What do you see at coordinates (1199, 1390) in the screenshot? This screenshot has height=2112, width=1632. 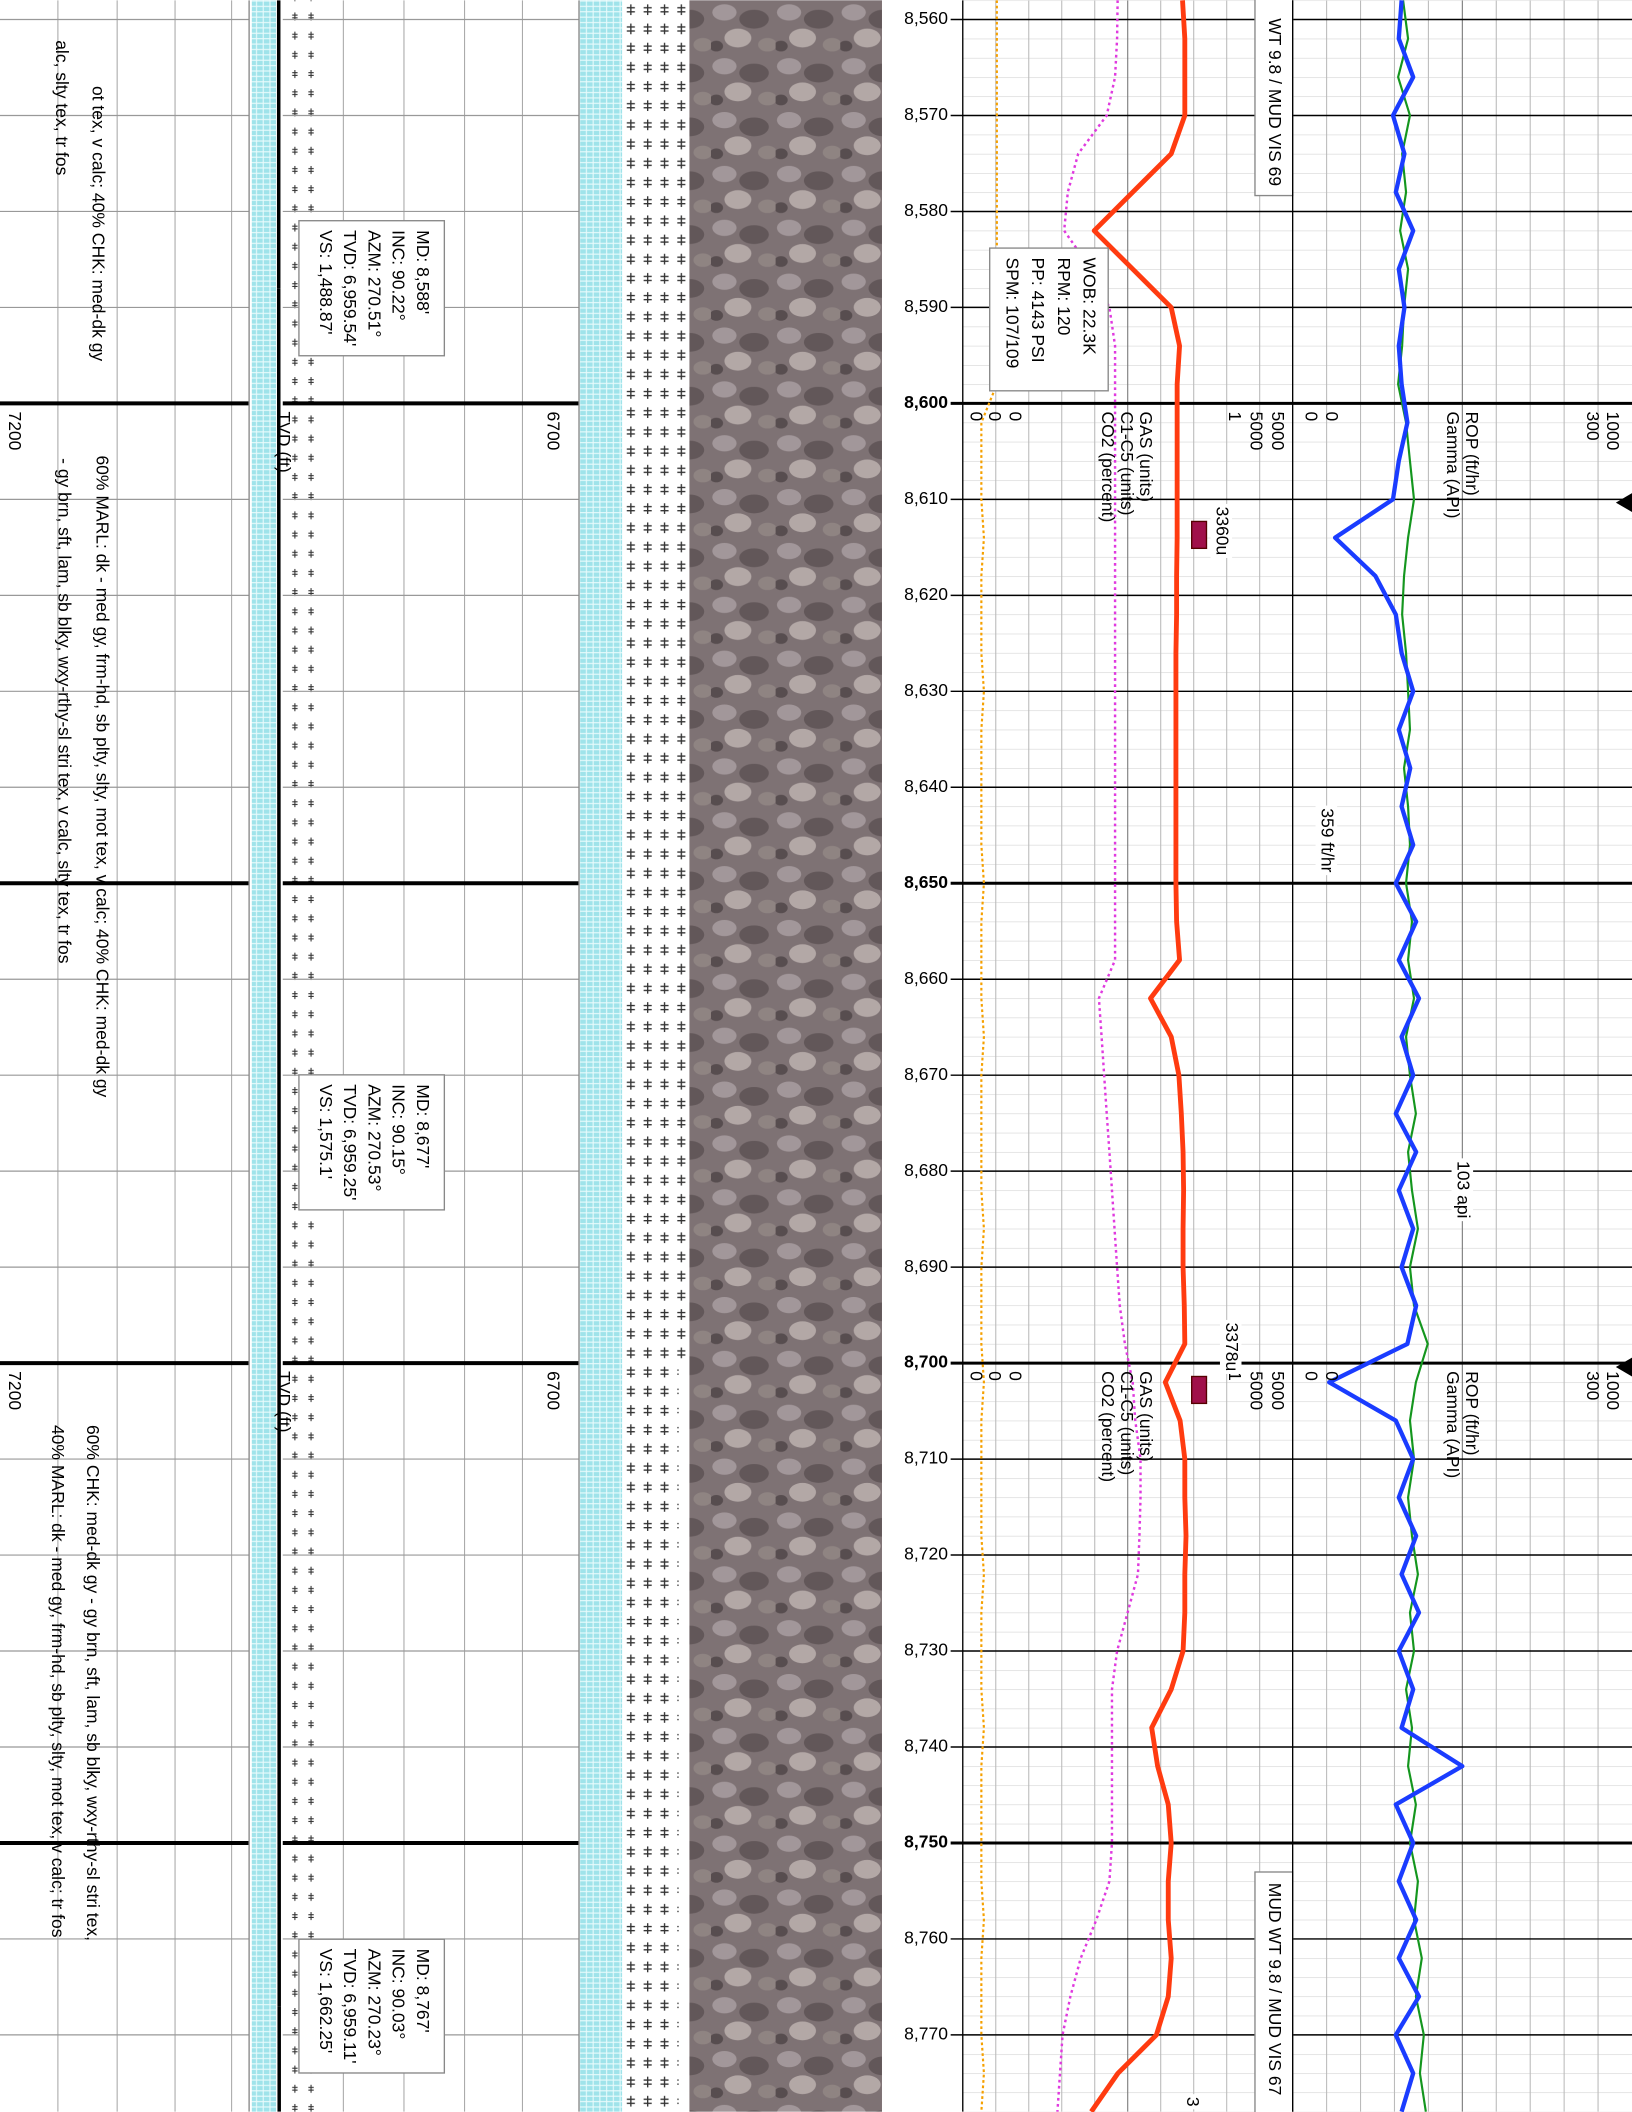 I see `gas-marker` at bounding box center [1199, 1390].